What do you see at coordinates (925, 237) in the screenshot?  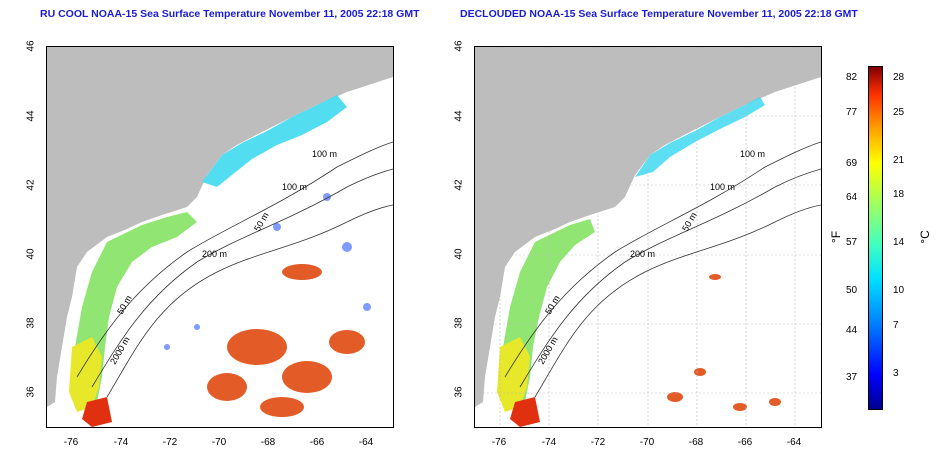 I see `colorbar-celsius-unit: °C` at bounding box center [925, 237].